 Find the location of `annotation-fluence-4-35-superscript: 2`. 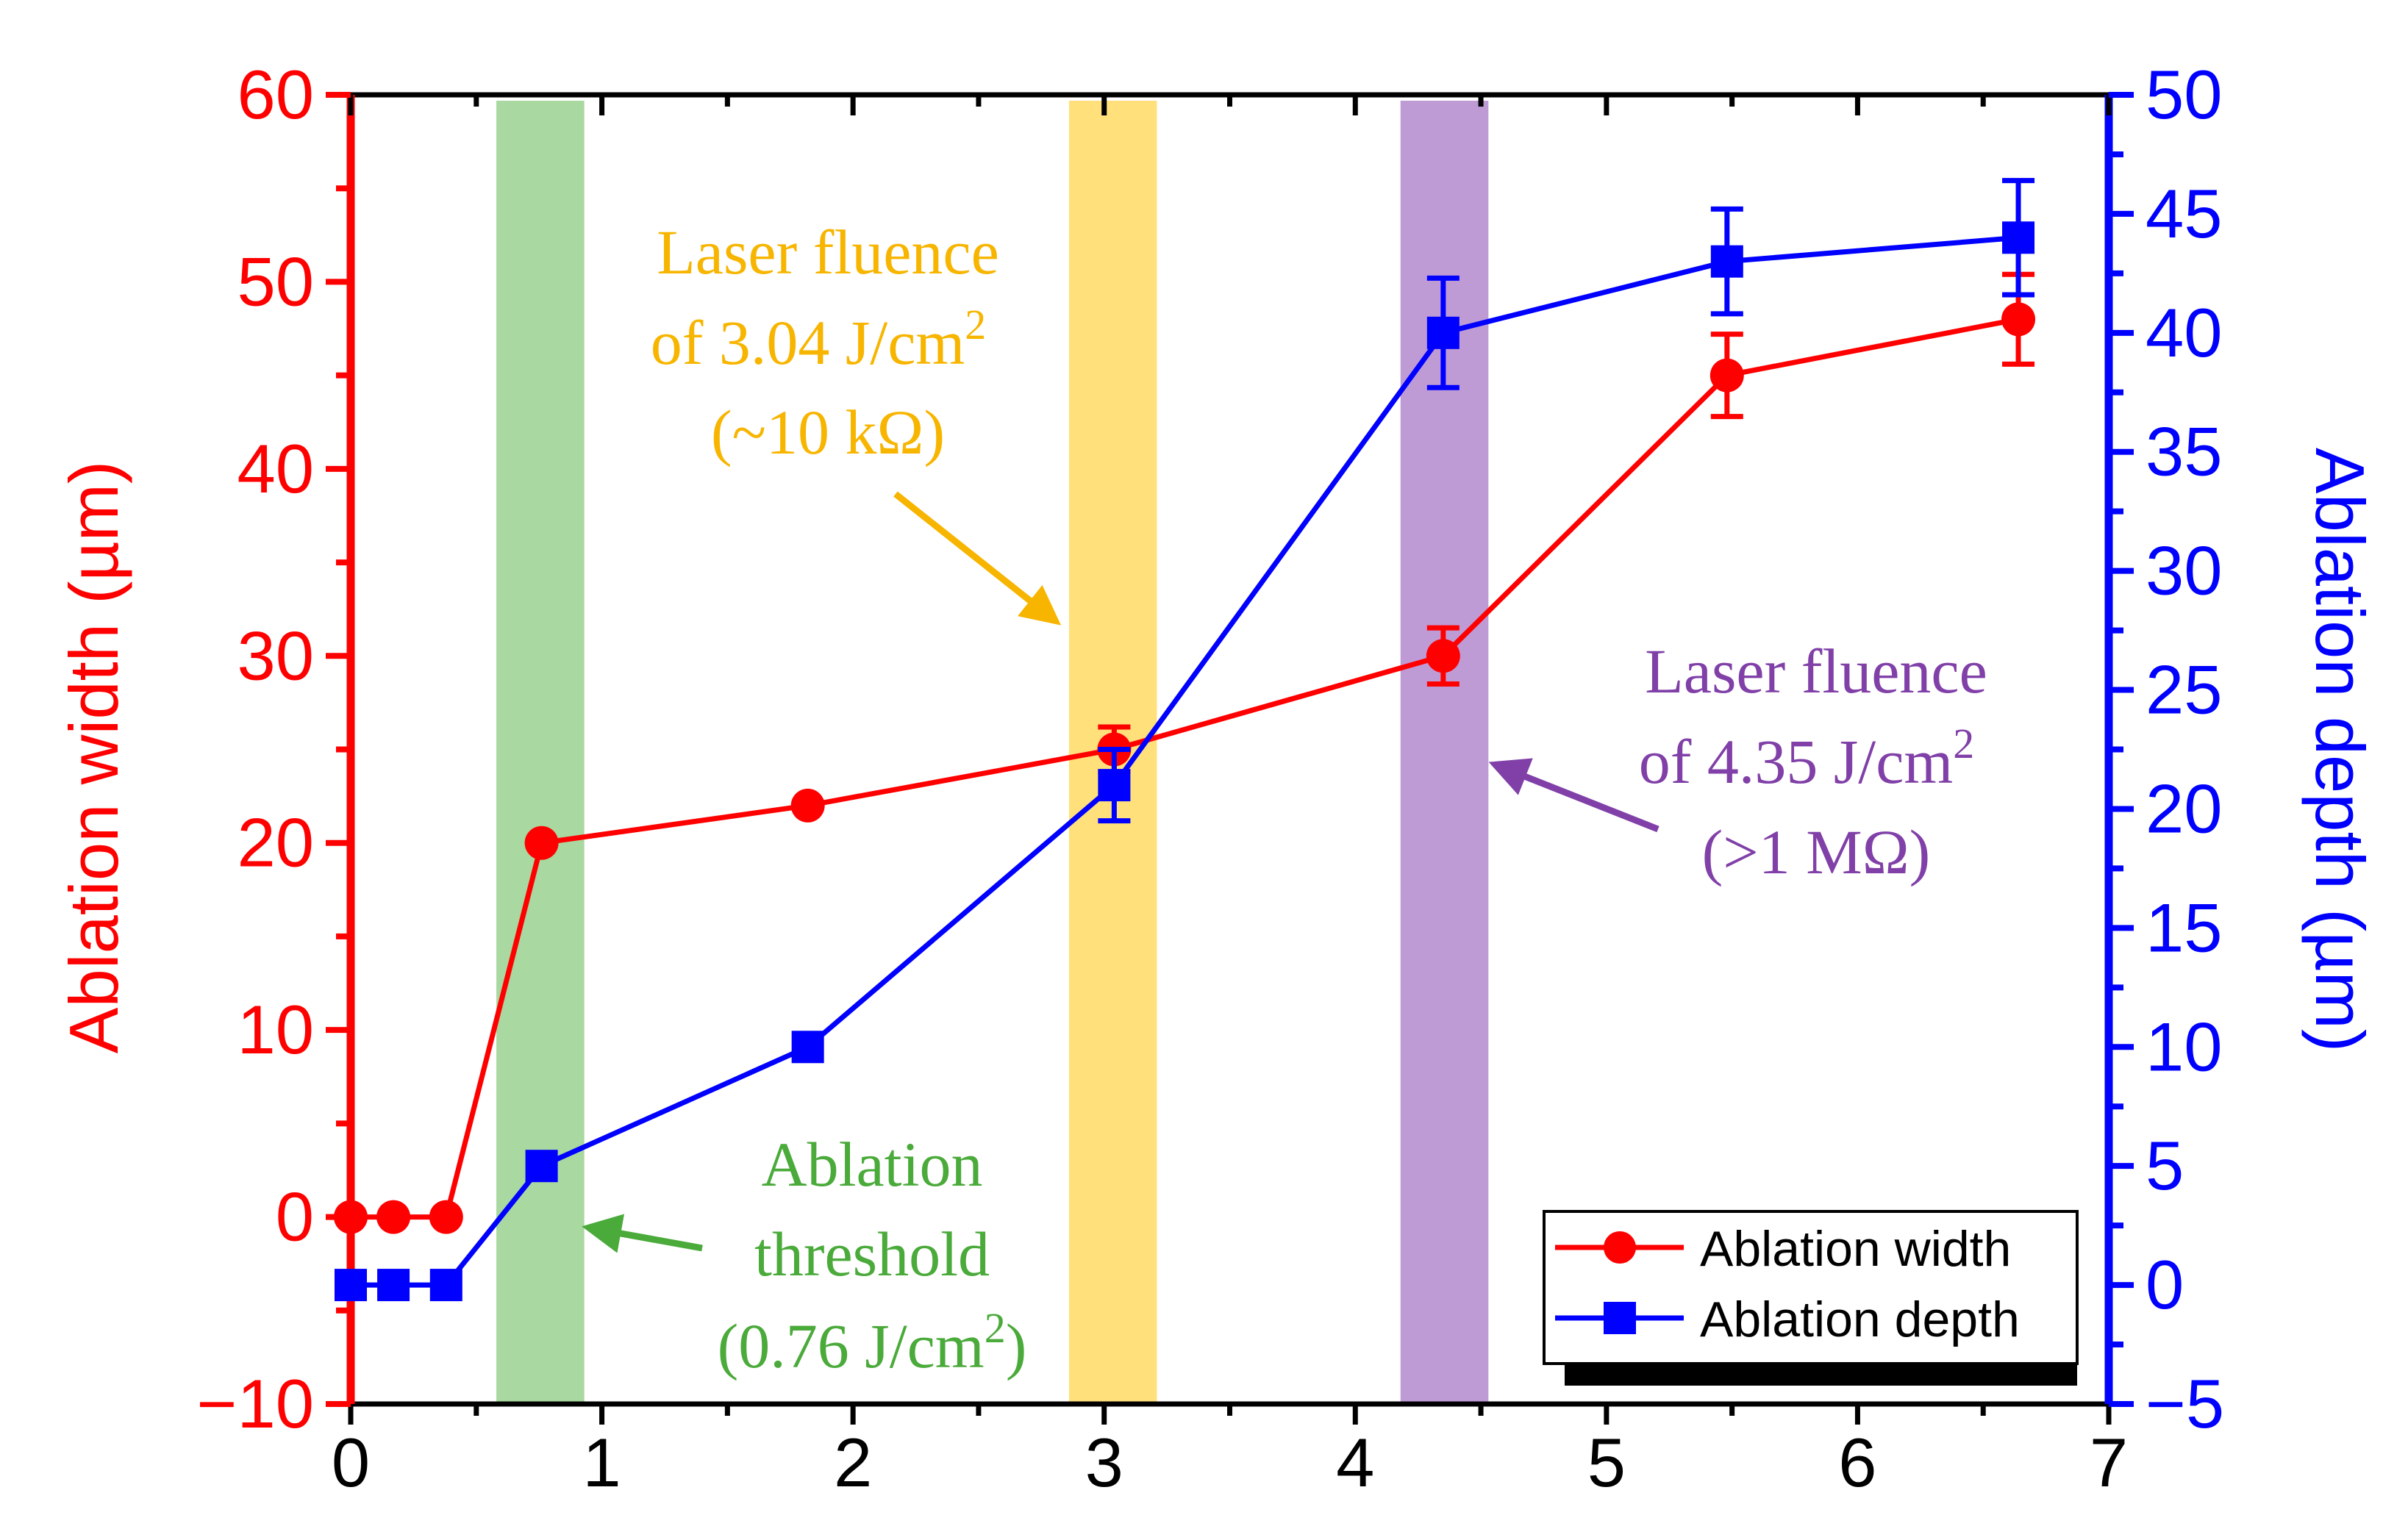

annotation-fluence-4-35-superscript: 2 is located at coordinates (1963, 744).